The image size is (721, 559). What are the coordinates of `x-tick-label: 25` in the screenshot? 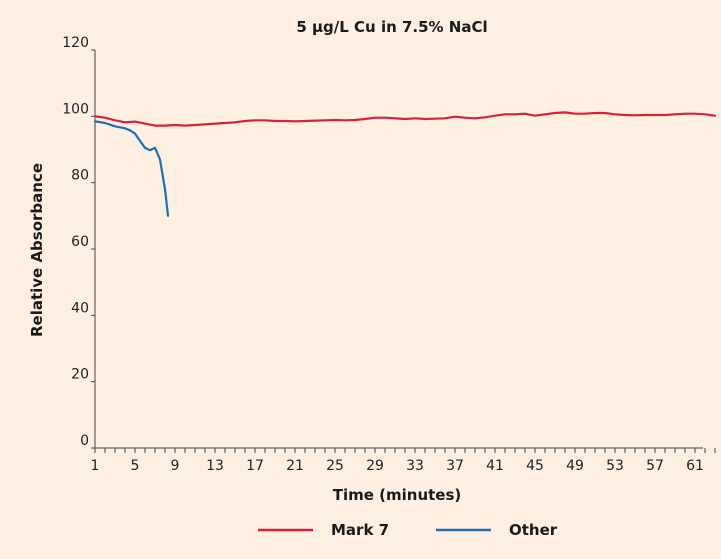 It's located at (335, 466).